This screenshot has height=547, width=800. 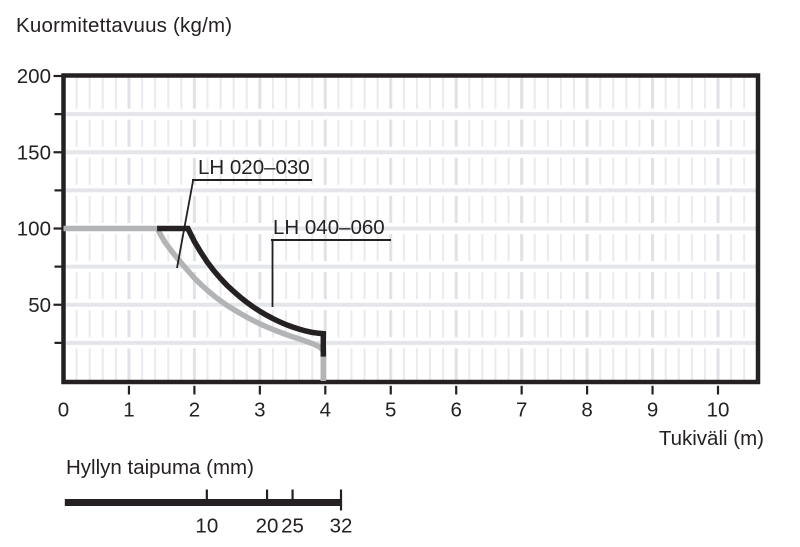 I want to click on deflection-tick-label: 25, so click(x=292, y=526).